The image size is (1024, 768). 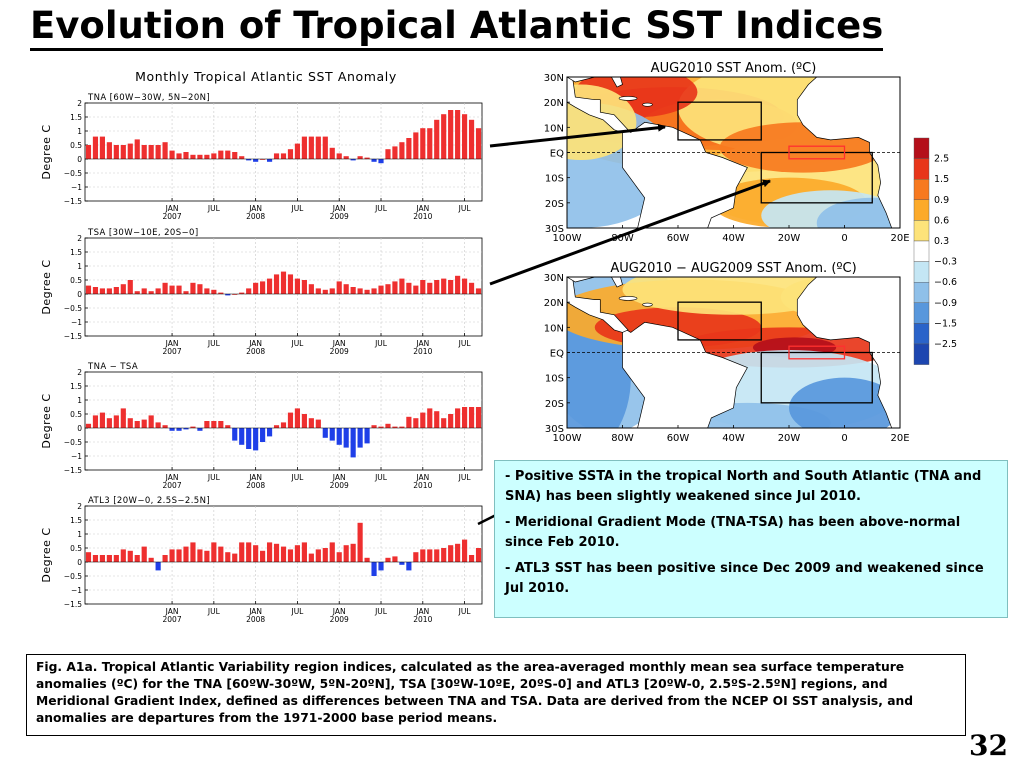 What do you see at coordinates (848, 352) in the screenshot?
I see `africa-landmass` at bounding box center [848, 352].